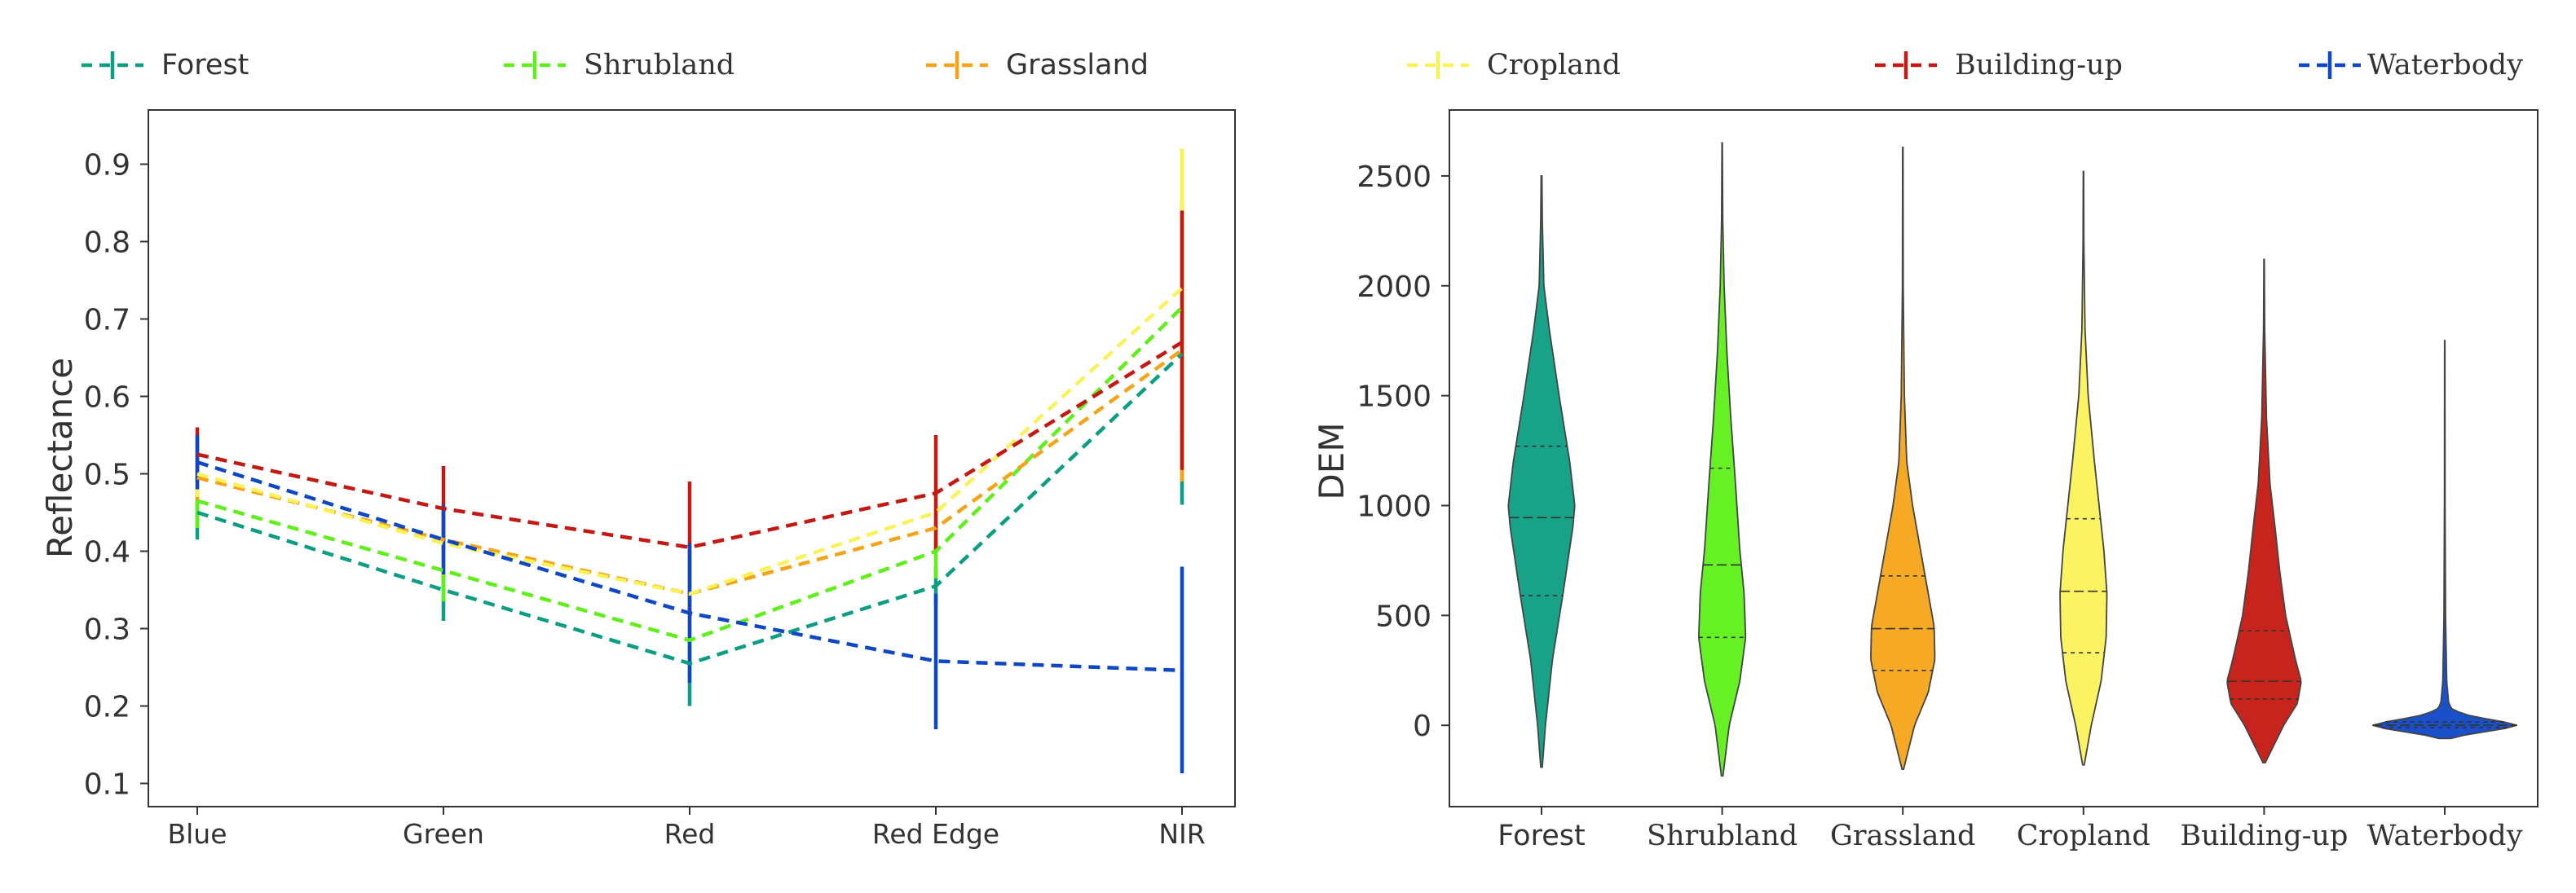 This screenshot has height=893, width=2576. Describe the element at coordinates (107, 785) in the screenshot. I see `reflectance-y-tick-label-0: 0.1` at that location.